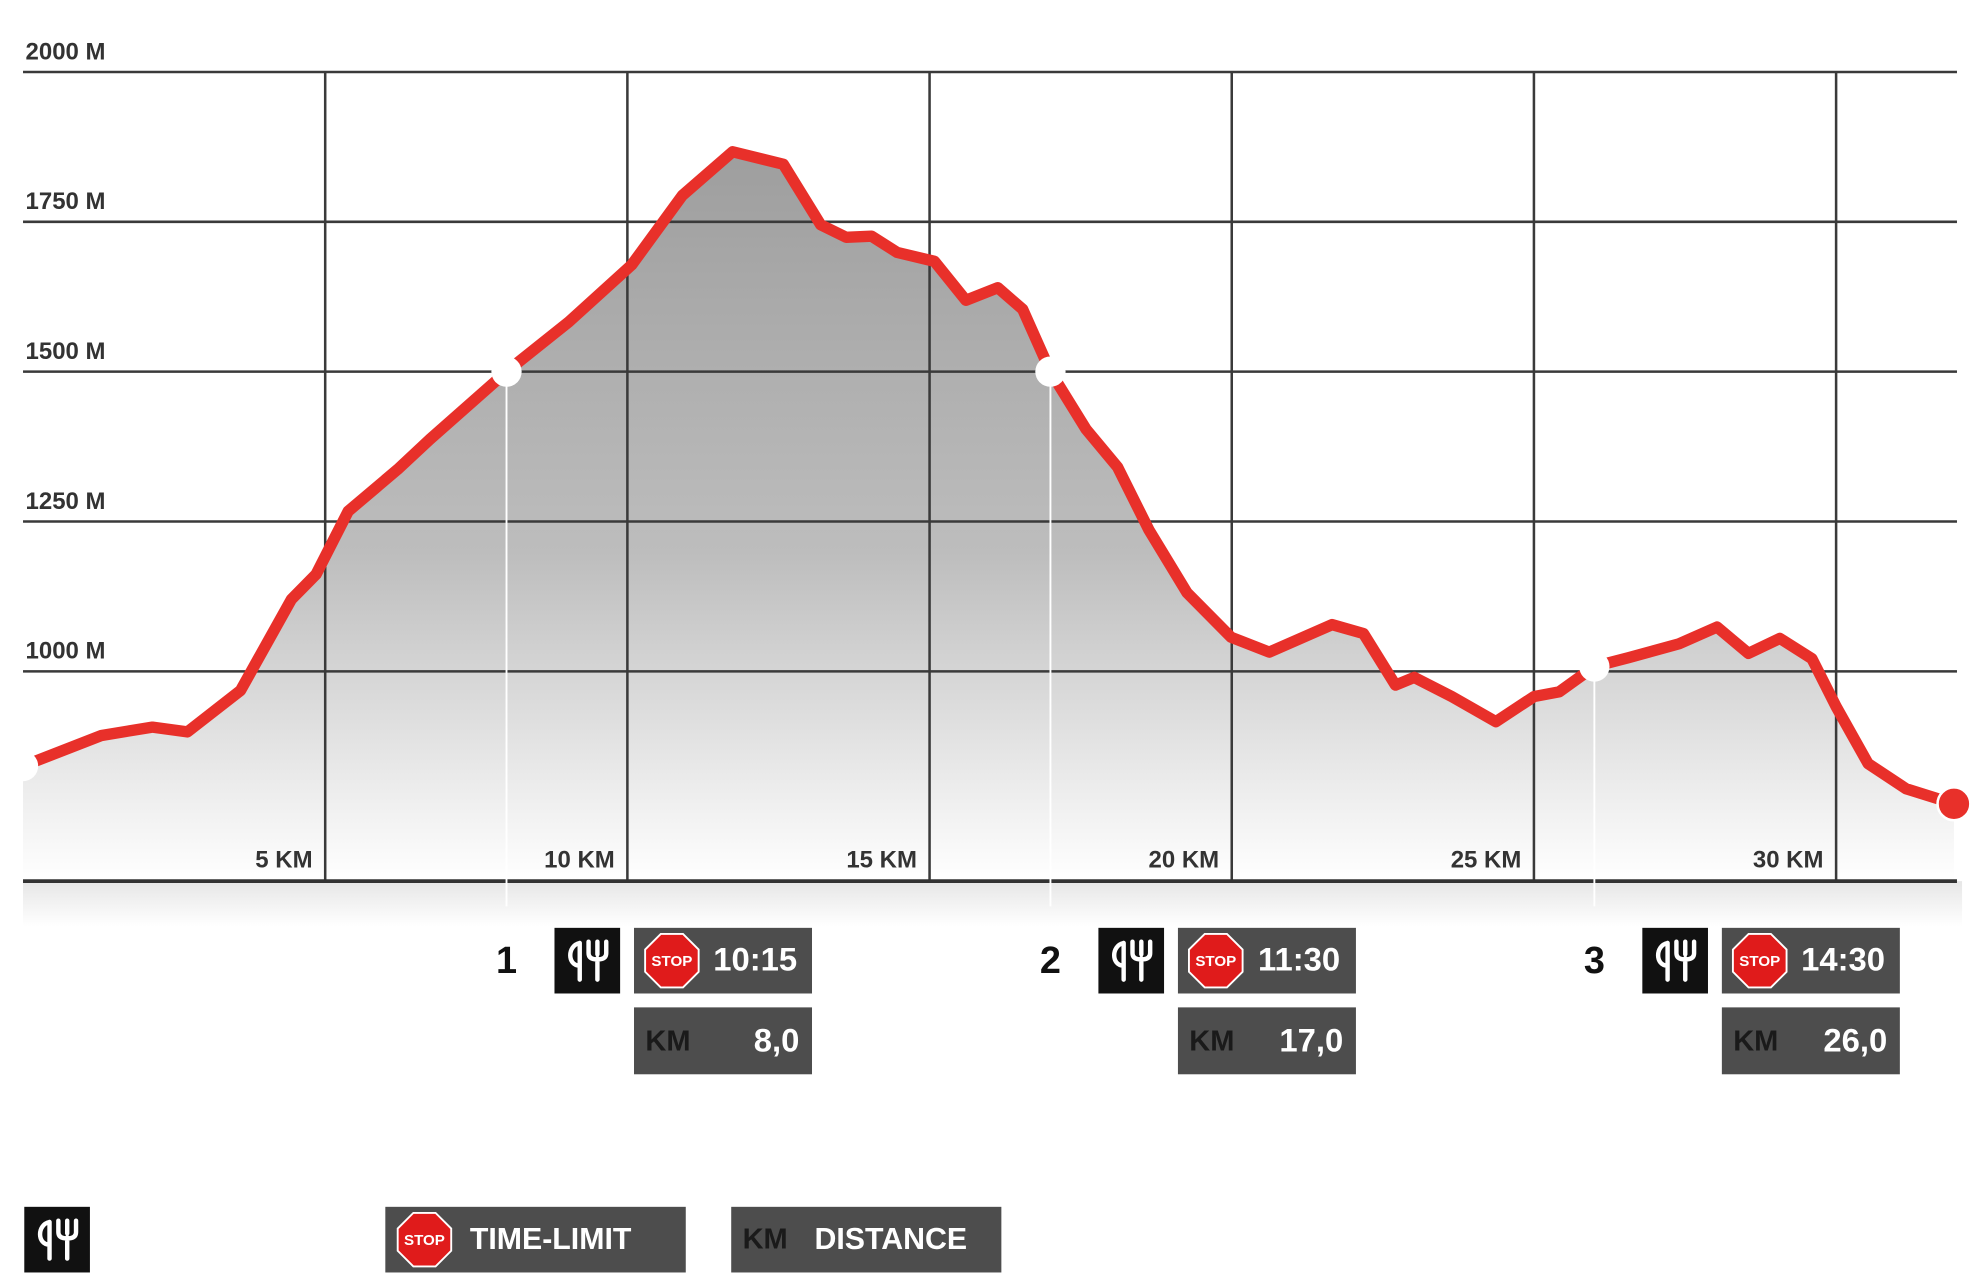  Describe the element at coordinates (66, 201) in the screenshot. I see `y-tick-label: 1750 M` at that location.